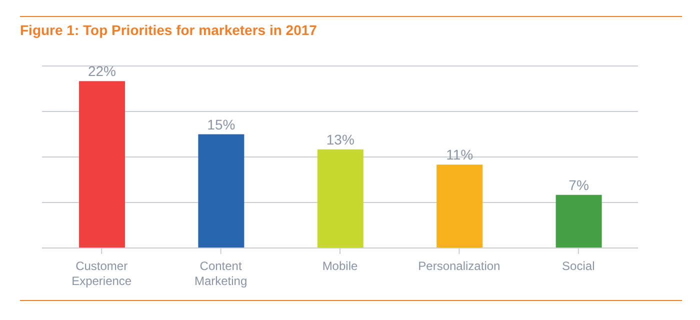 The width and height of the screenshot is (700, 320). I want to click on x-tick-label: Content Marketing, so click(221, 273).